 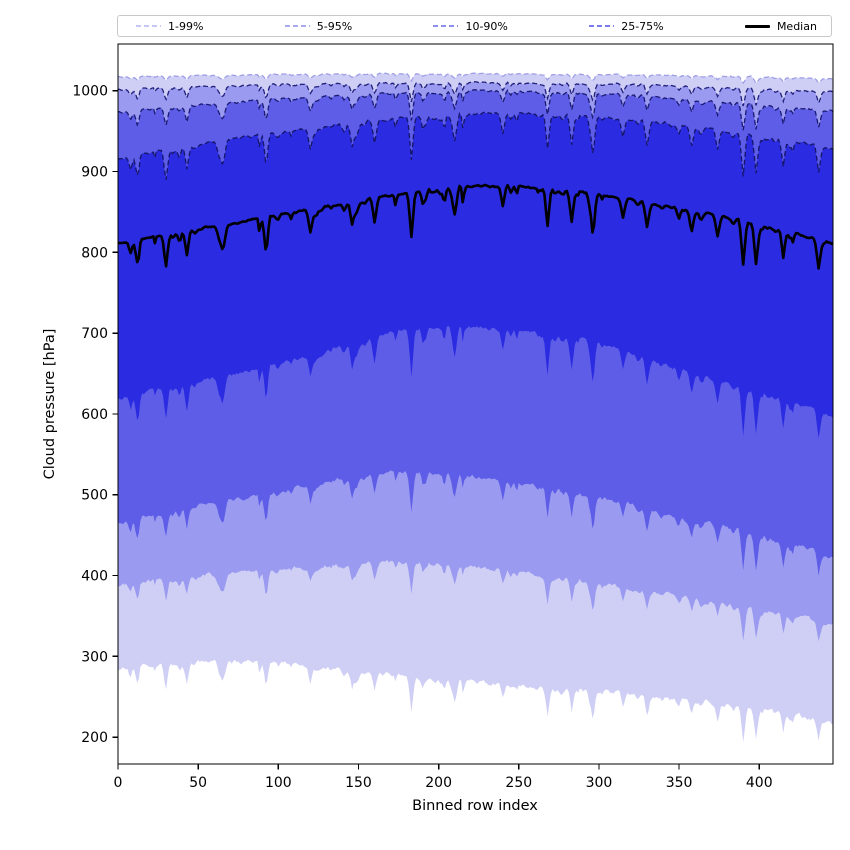 I want to click on x-tick-label: 300, so click(x=599, y=783).